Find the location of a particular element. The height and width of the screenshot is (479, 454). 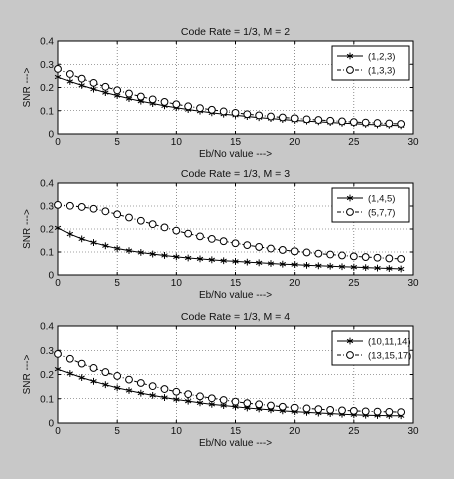

legend: (1,2,3) (1,3,3) is located at coordinates (370, 63).